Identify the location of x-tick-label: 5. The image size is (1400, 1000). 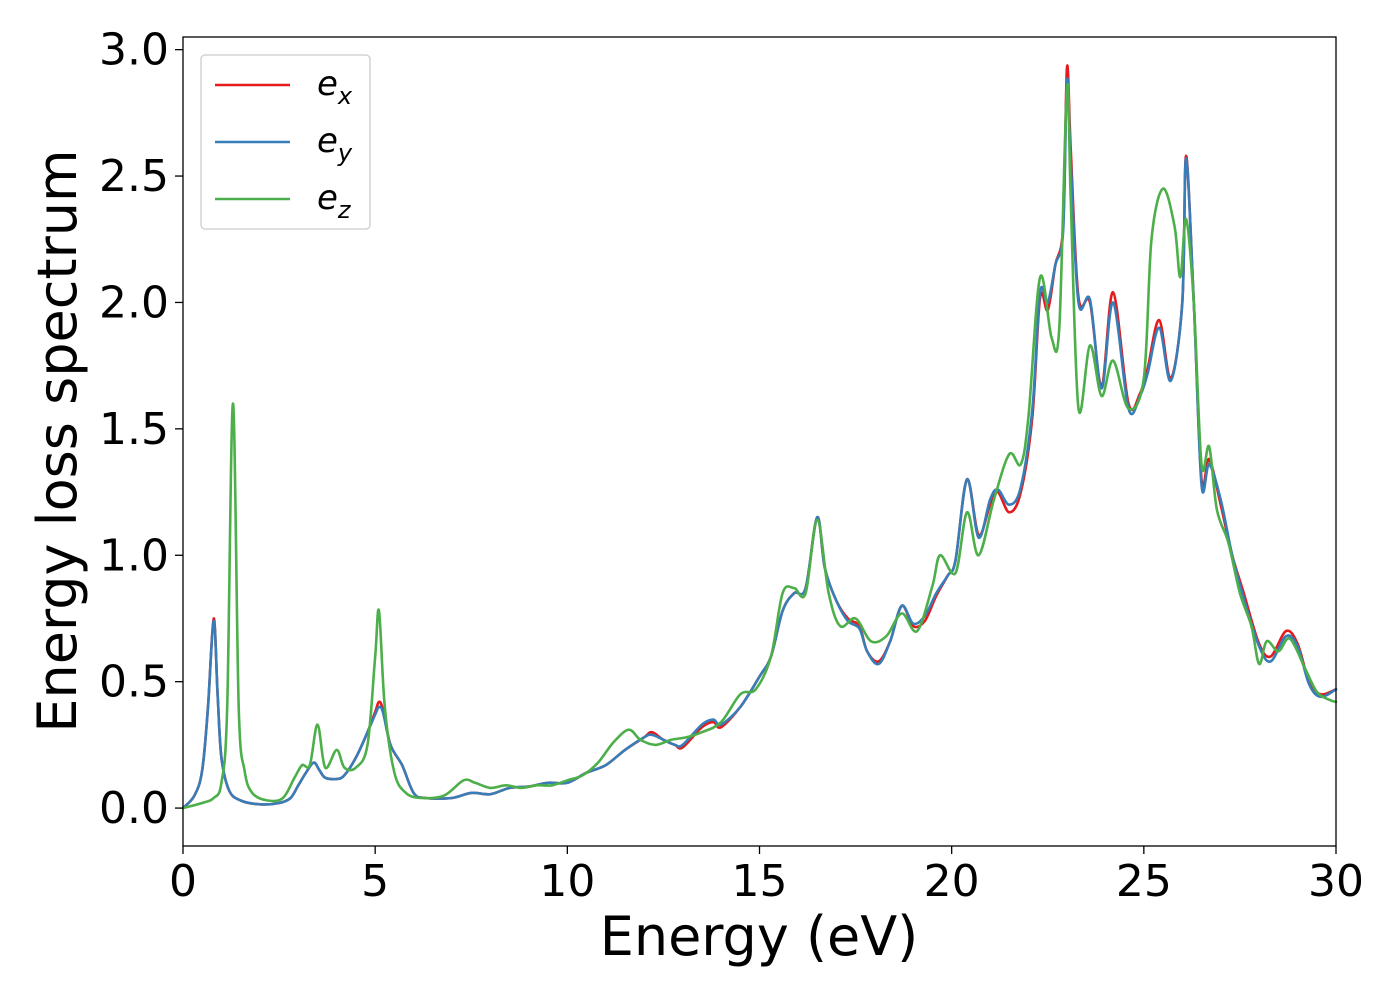
(375, 881).